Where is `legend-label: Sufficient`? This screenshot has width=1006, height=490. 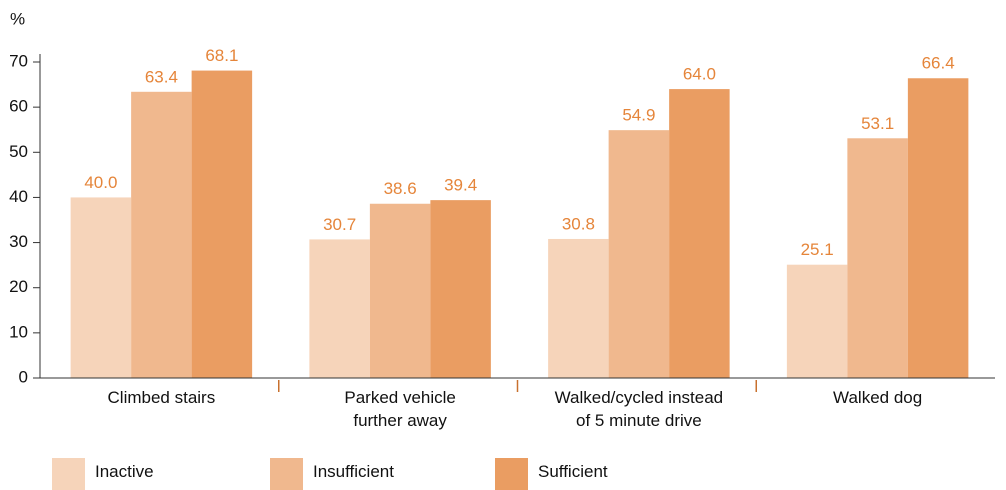 legend-label: Sufficient is located at coordinates (573, 471).